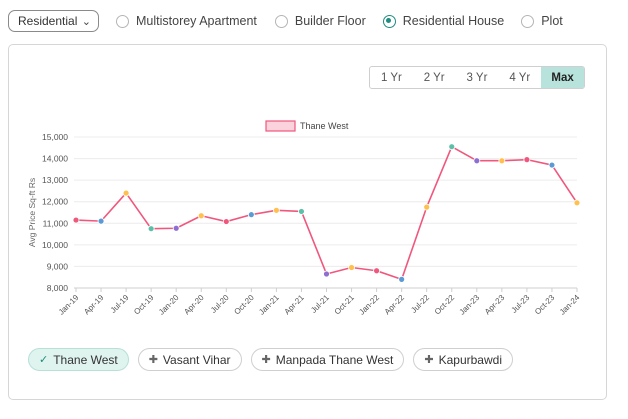 The image size is (628, 419). Describe the element at coordinates (48, 21) in the screenshot. I see `property-type-value: Residential` at that location.